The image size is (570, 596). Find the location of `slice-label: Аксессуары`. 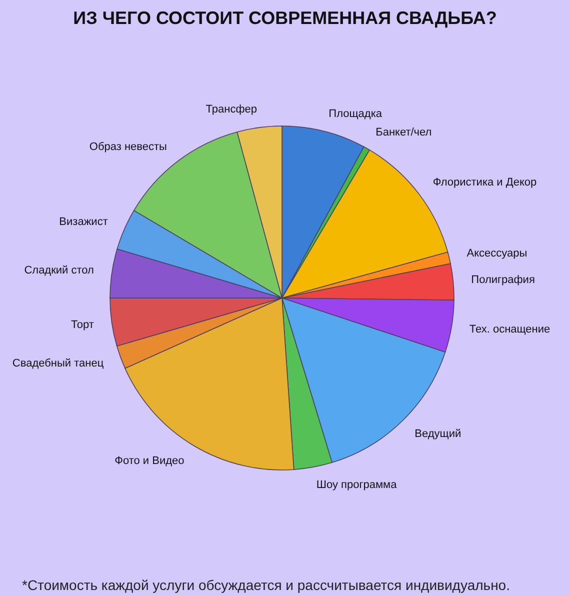

slice-label: Аксессуары is located at coordinates (497, 254).